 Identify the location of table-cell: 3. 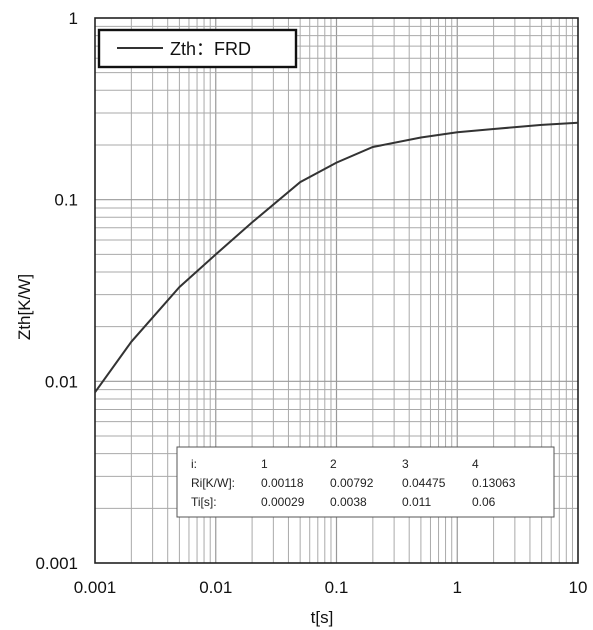
(405, 464).